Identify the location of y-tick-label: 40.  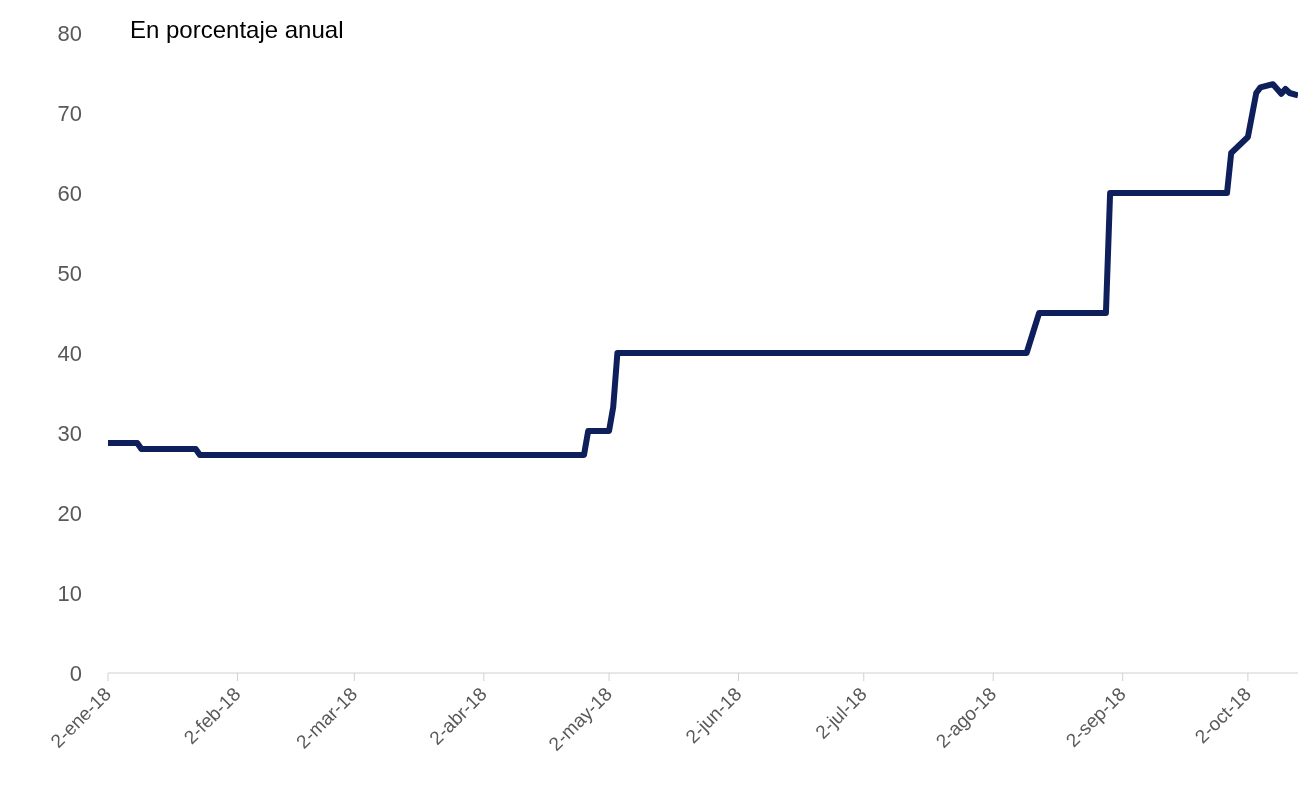
(69, 353).